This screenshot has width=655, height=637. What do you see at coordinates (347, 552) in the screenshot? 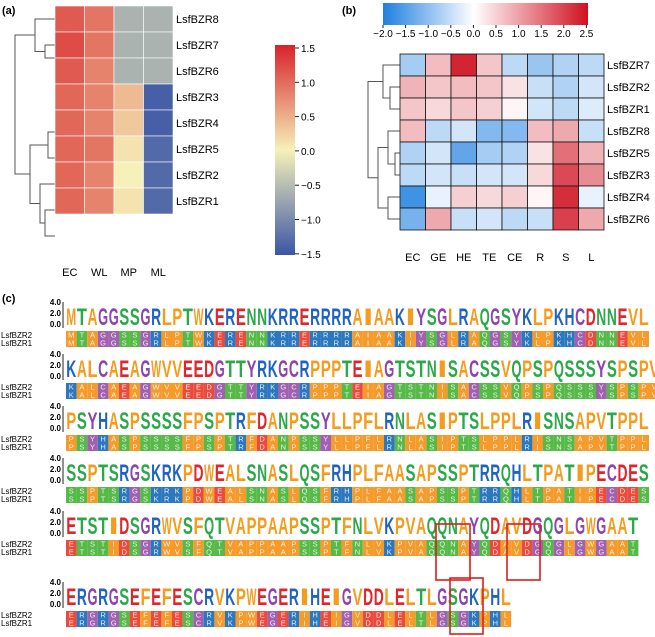
I see `alignment-residue: F` at bounding box center [347, 552].